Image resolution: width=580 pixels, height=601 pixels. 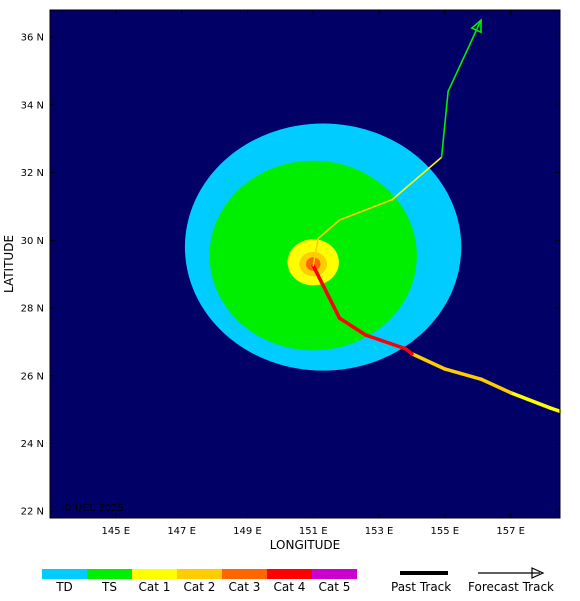 I want to click on x-tick-label: 151 E, so click(x=313, y=531).